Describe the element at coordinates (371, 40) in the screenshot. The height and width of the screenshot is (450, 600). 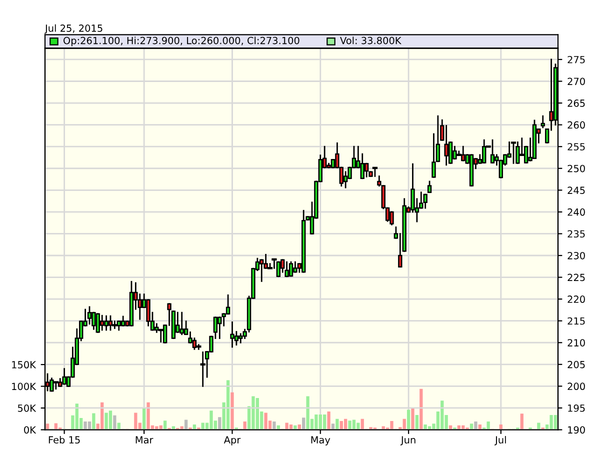
I see `text: Vol: 33.800K` at that location.